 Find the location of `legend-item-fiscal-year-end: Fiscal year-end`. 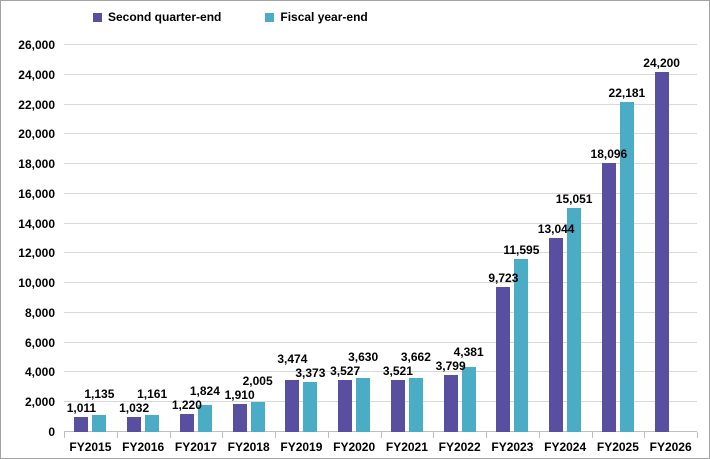

legend-item-fiscal-year-end: Fiscal year-end is located at coordinates (316, 17).